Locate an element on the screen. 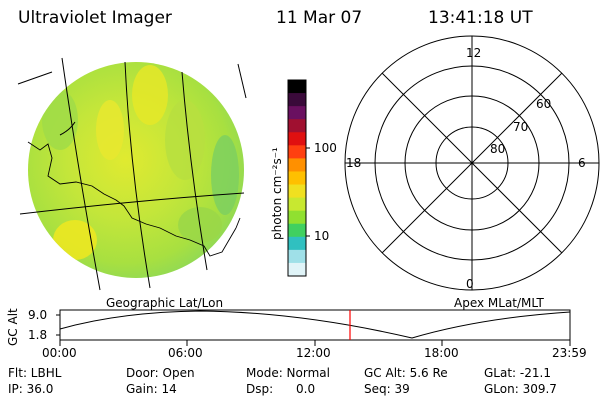 The image size is (600, 400). footer-gc-alt: GC Alt: 5.6 Re is located at coordinates (406, 373).